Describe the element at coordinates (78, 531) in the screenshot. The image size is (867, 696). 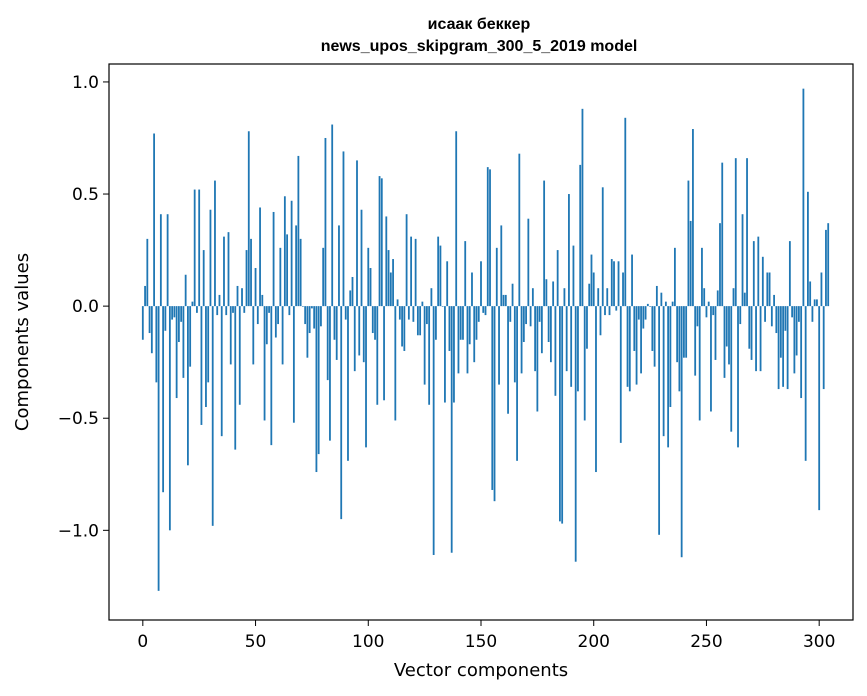
I see `y-tick-label: −1.0` at that location.